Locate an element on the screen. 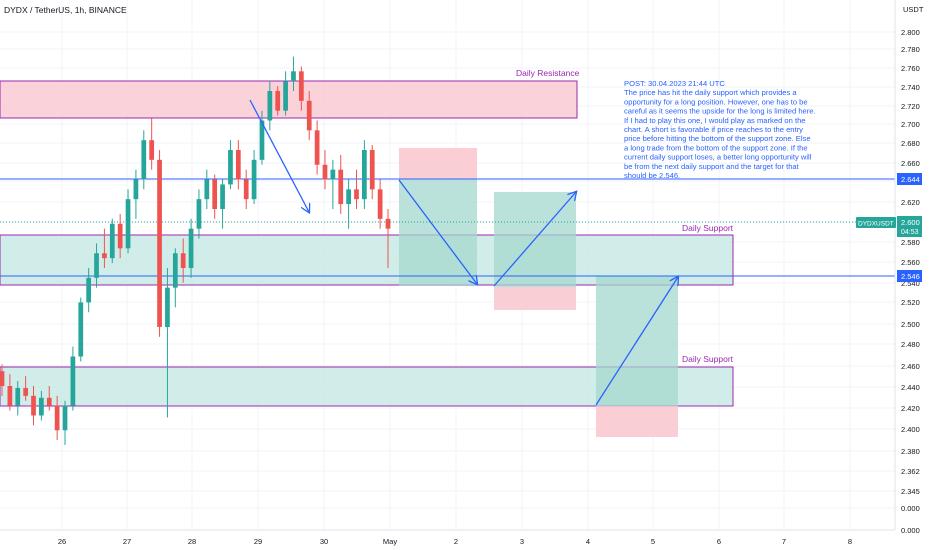 The height and width of the screenshot is (550, 932). level-badge-upper: 2.644 is located at coordinates (909, 179).